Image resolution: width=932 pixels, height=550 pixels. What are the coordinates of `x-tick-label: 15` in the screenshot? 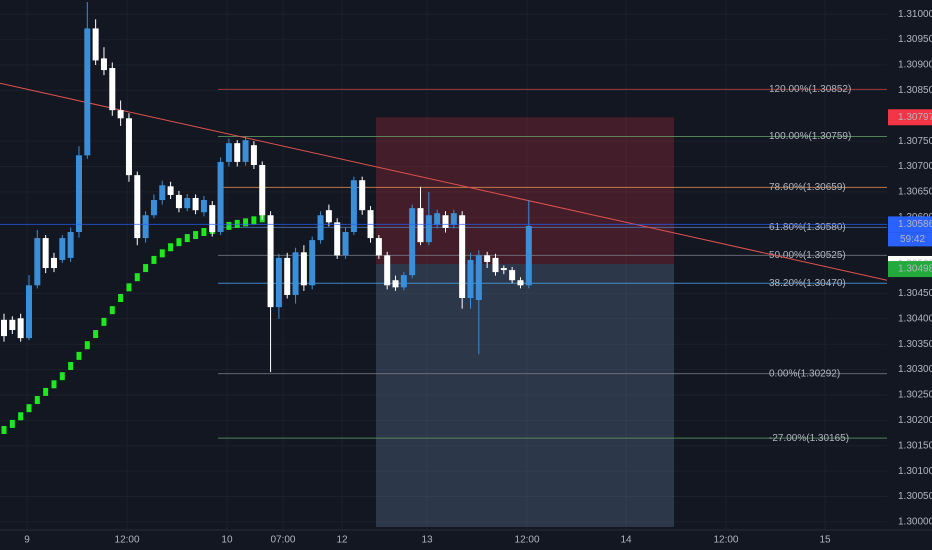 It's located at (825, 540).